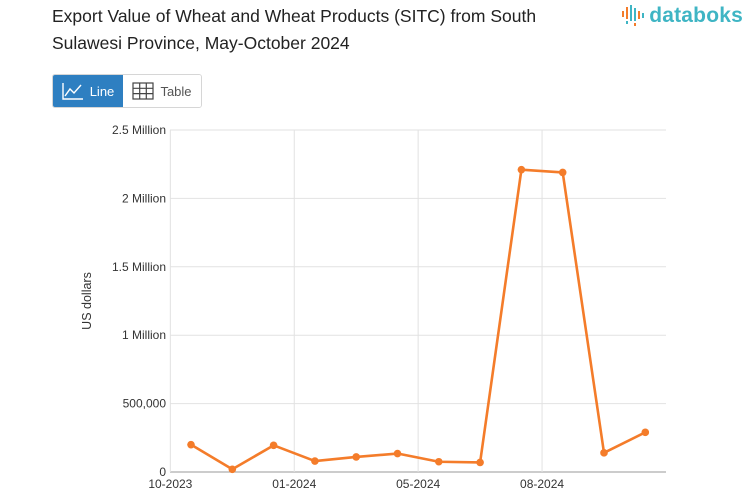 Image resolution: width=753 pixels, height=498 pixels. I want to click on x-tick-label: 01-2024, so click(294, 484).